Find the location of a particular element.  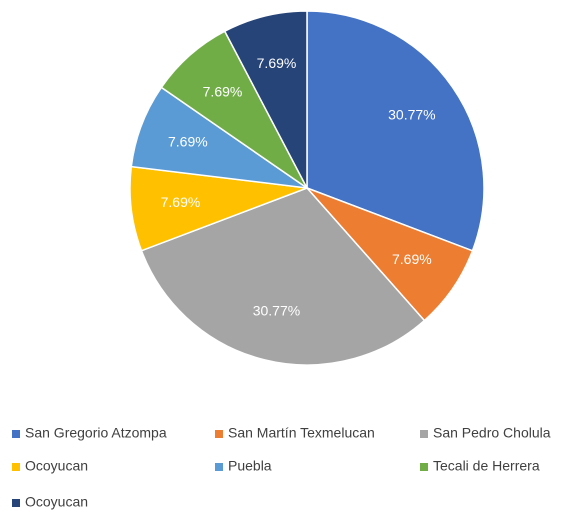

legend-label: San Gregorio Atzompa is located at coordinates (96, 433).